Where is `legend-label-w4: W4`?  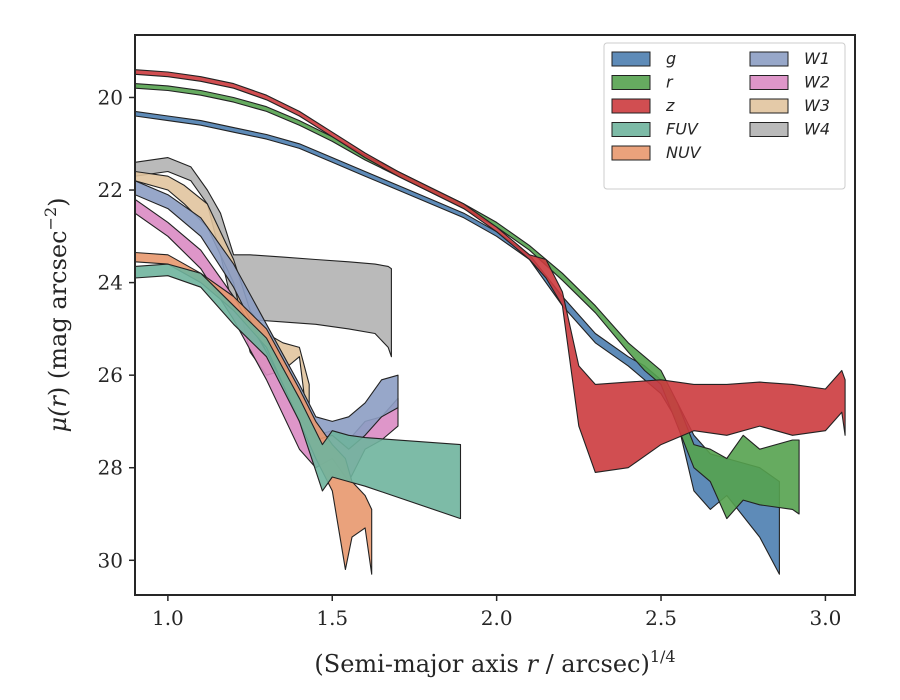
legend-label-w4: W4 is located at coordinates (817, 129).